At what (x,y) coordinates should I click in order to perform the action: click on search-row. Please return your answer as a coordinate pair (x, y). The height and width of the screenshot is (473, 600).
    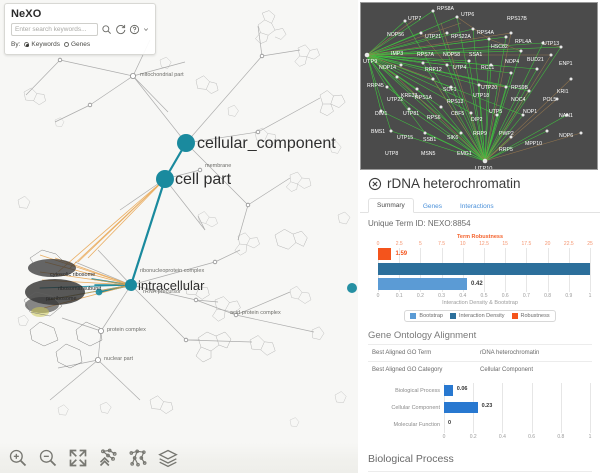
    Looking at the image, I should click on (80, 29).